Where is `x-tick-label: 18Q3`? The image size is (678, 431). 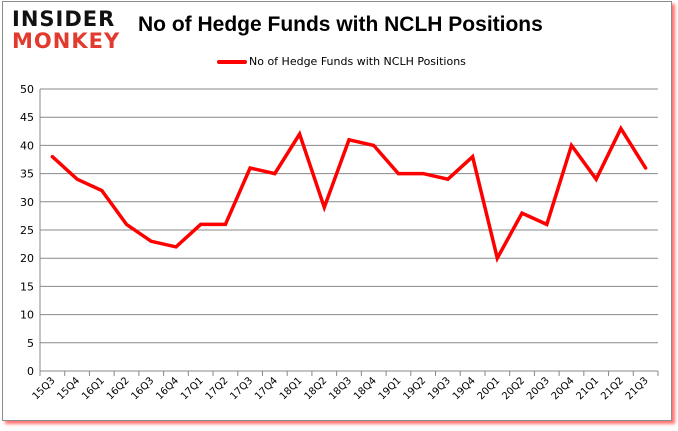
x-tick-label: 18Q3 is located at coordinates (340, 388).